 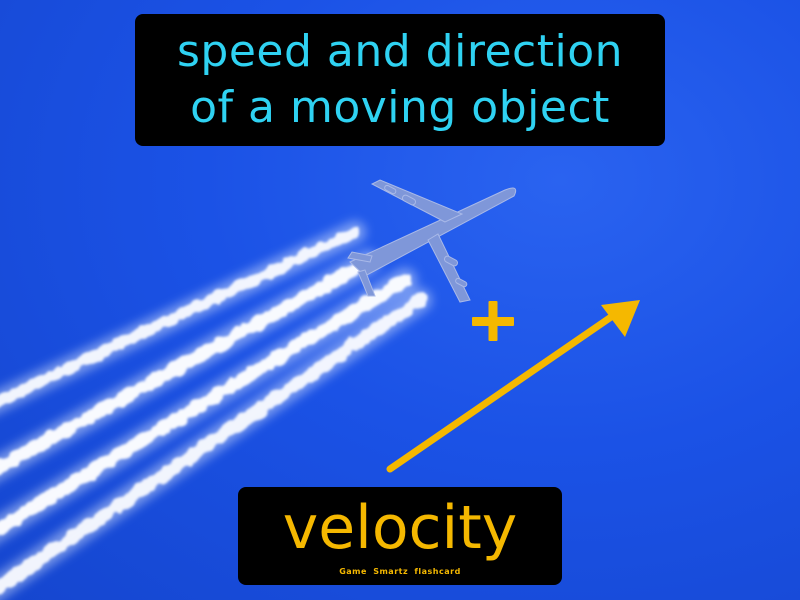 I want to click on definition-panel: speed and direction of a moving object, so click(x=400, y=80).